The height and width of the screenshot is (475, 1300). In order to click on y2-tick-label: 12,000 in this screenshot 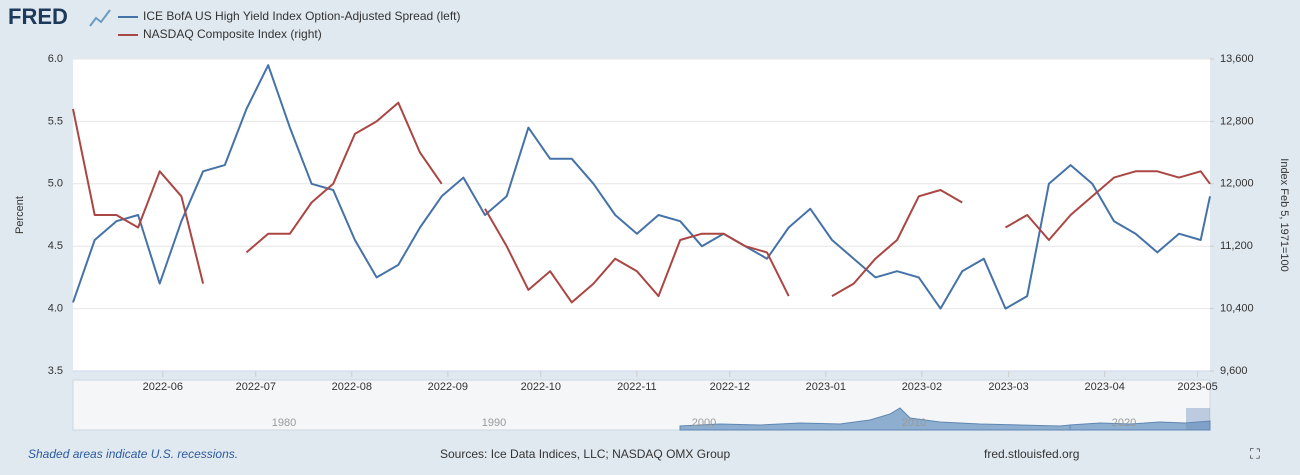, I will do `click(1237, 184)`.